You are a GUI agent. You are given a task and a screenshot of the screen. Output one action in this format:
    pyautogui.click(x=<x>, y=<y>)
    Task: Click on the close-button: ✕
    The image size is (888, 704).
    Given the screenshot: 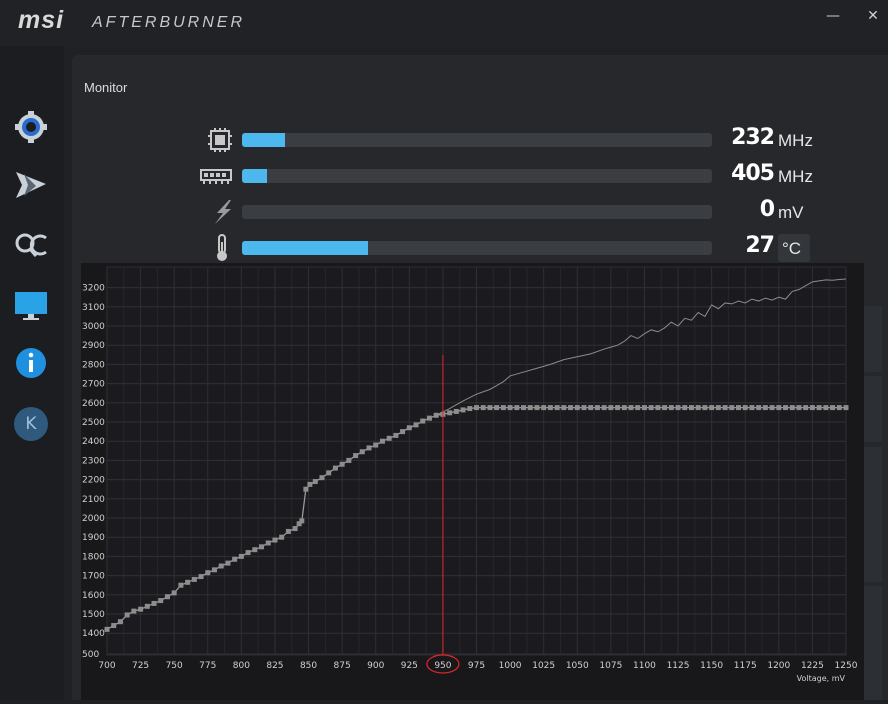 What is the action you would take?
    pyautogui.click(x=873, y=16)
    